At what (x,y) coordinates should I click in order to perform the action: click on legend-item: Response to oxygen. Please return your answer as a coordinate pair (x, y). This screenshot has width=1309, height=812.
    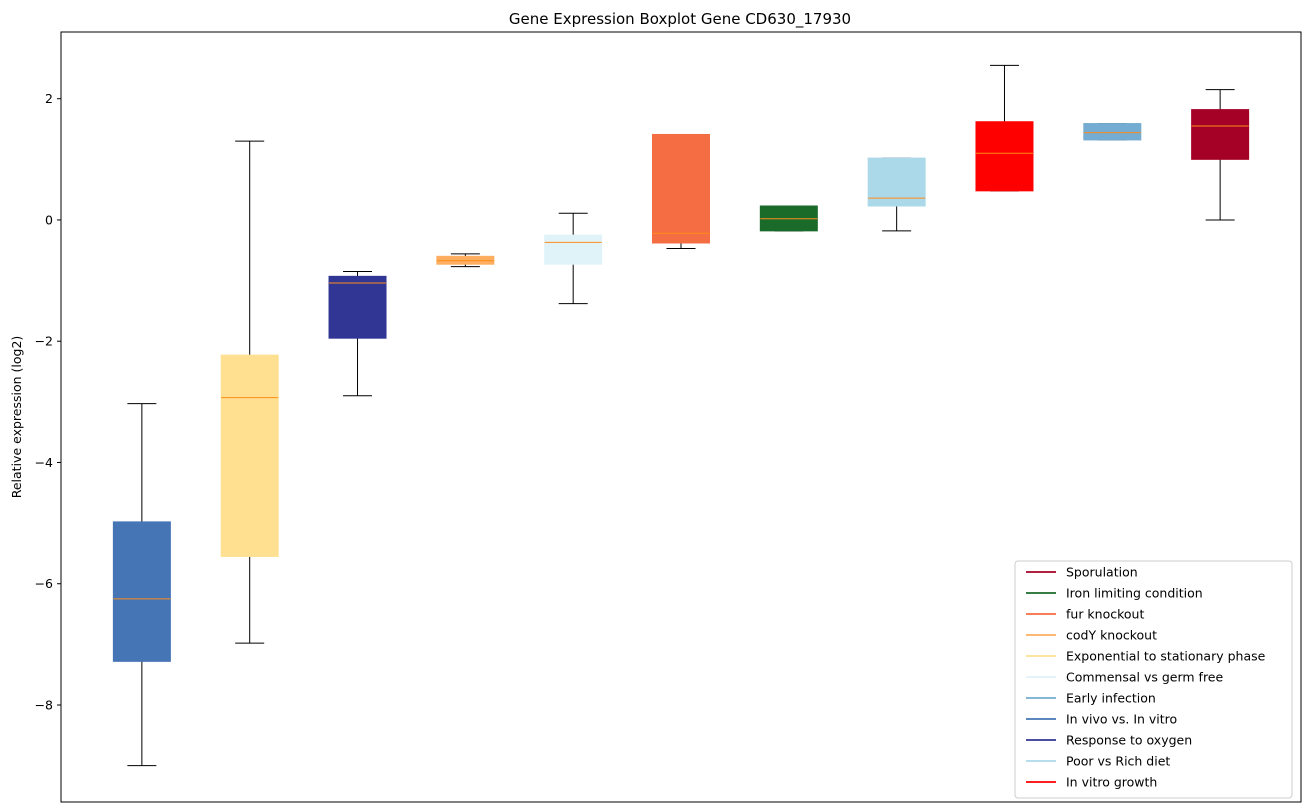
    Looking at the image, I should click on (1109, 740).